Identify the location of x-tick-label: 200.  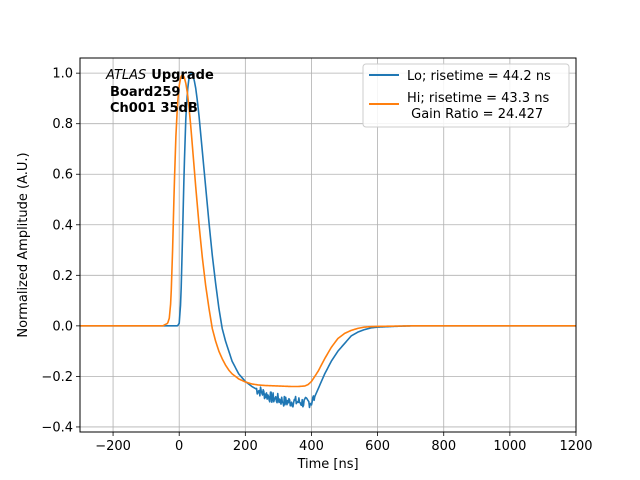
(245, 446).